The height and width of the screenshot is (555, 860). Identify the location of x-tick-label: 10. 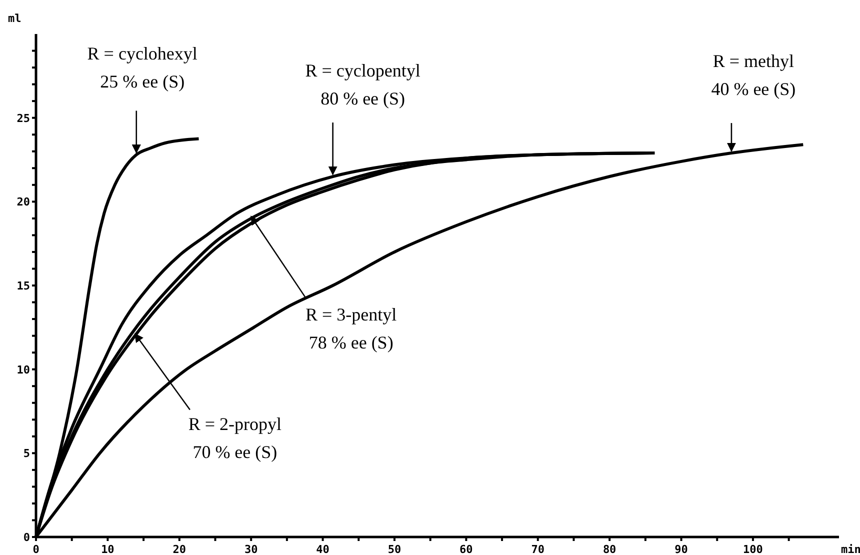
(107, 549).